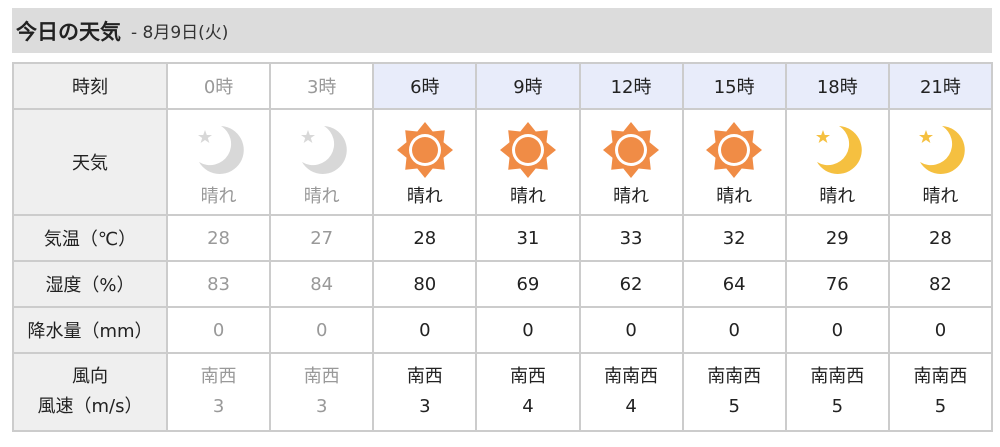  I want to click on time-cell: 6時, so click(425, 86).